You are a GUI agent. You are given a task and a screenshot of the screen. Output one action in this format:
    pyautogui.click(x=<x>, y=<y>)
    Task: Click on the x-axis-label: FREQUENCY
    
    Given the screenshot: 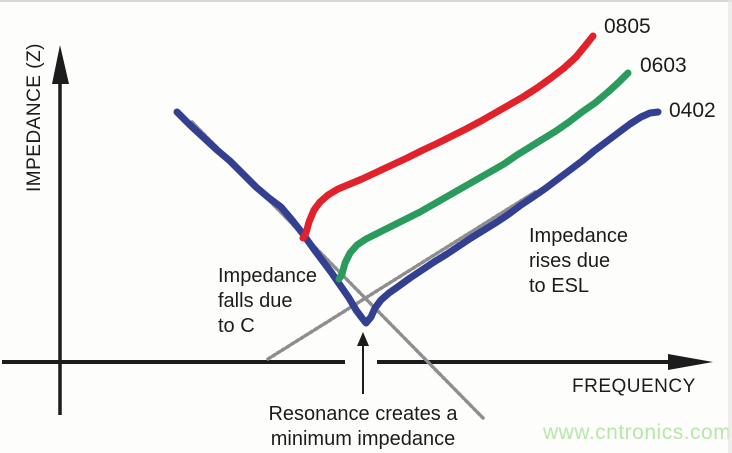 What is the action you would take?
    pyautogui.click(x=634, y=386)
    